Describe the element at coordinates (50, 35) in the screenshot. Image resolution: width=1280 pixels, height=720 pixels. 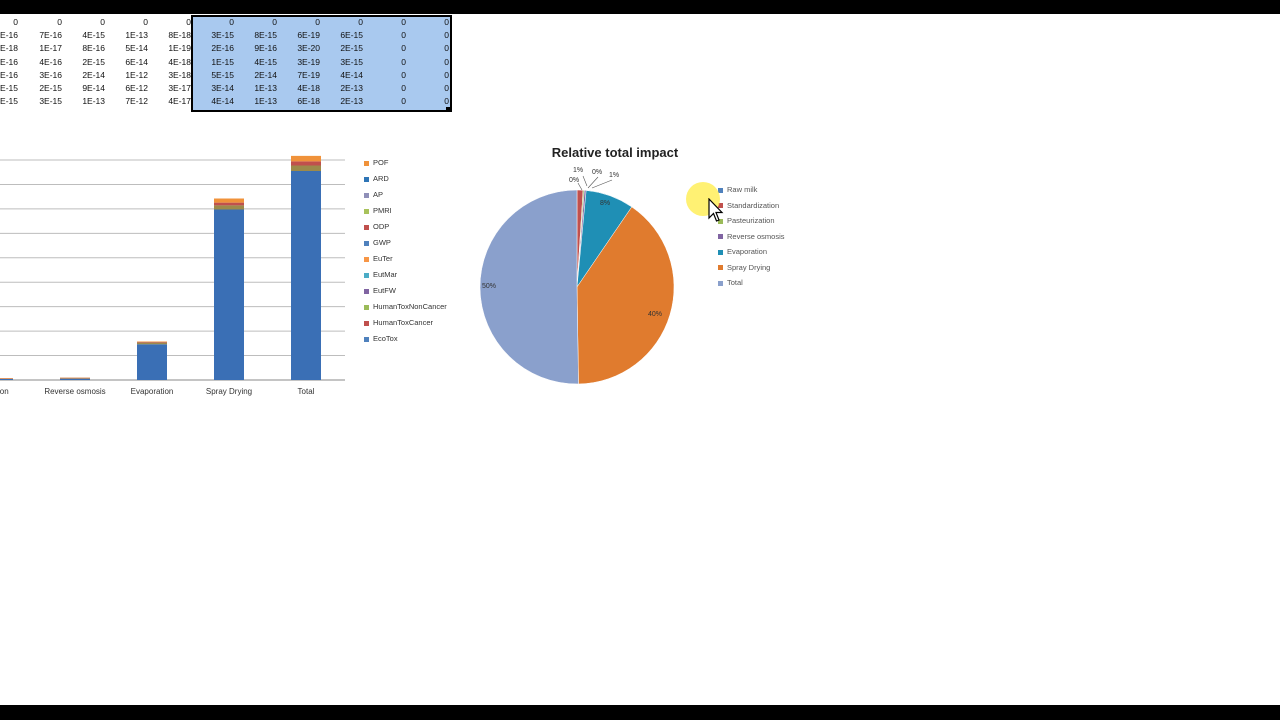
I see `sheet-cell: 7E-16` at that location.